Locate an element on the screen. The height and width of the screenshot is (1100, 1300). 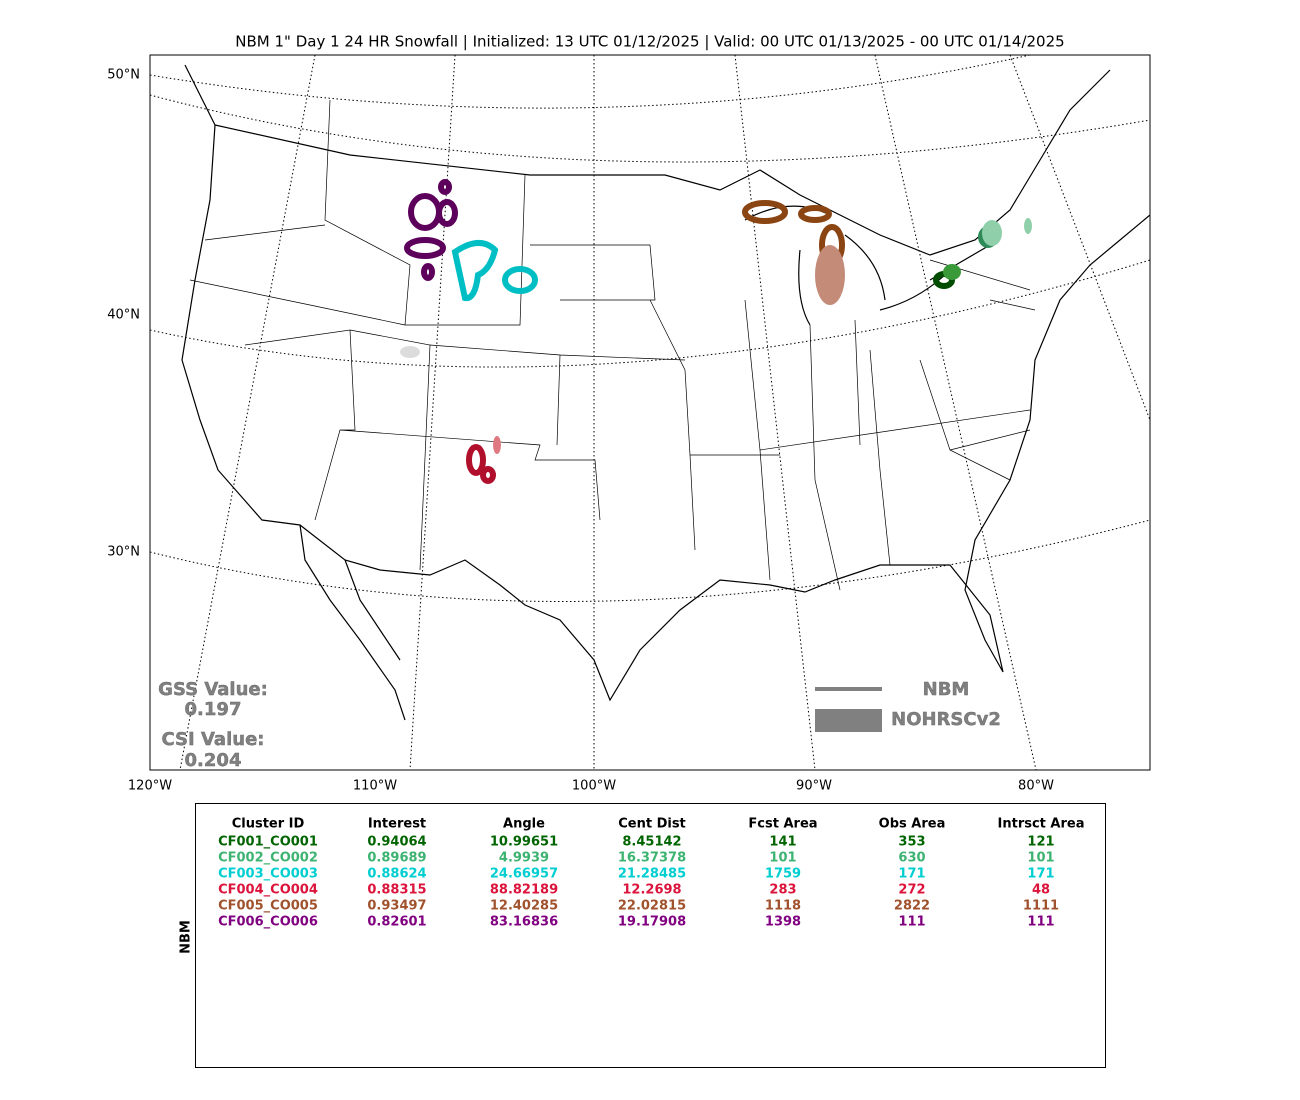
legend-label: NOHRSCv2 is located at coordinates (946, 719).